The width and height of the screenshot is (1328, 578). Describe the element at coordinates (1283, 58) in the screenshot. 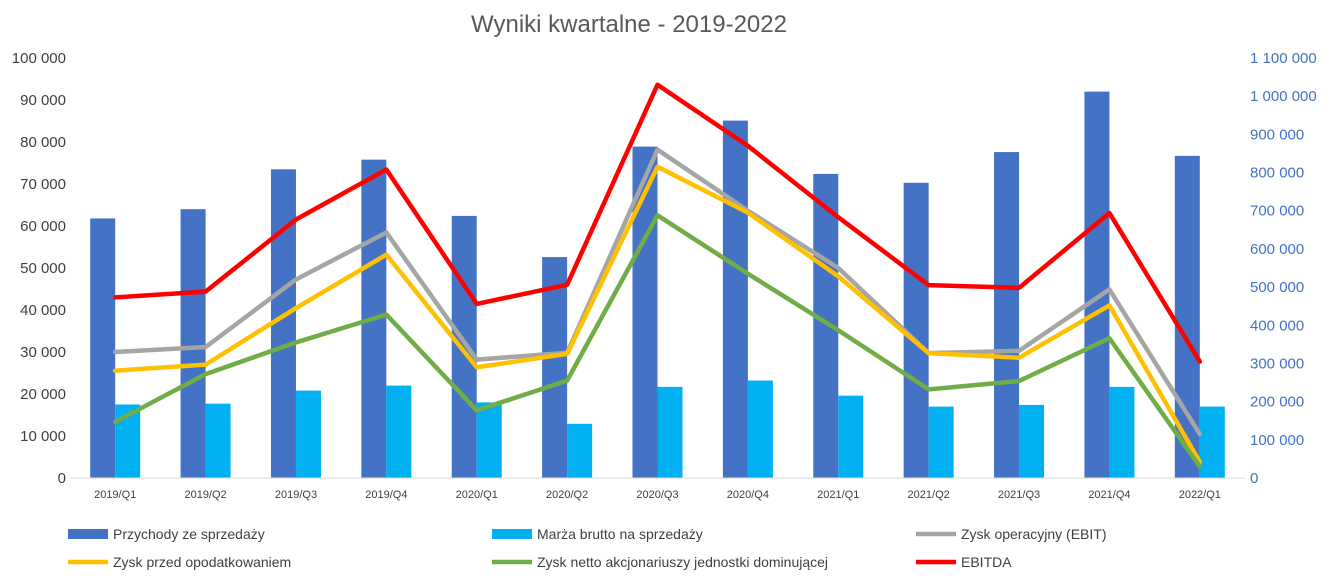

I see `right-axis-tick-label: 1 100 000` at that location.